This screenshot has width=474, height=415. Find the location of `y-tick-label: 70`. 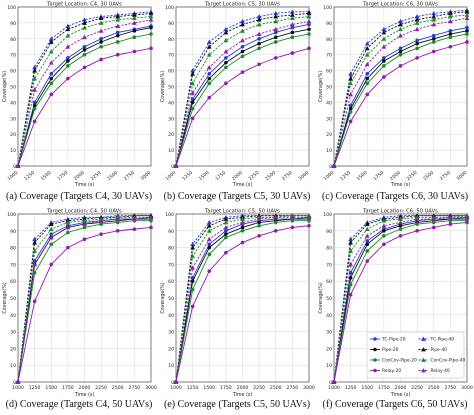

y-tick-label: 70 is located at coordinates (13, 56).